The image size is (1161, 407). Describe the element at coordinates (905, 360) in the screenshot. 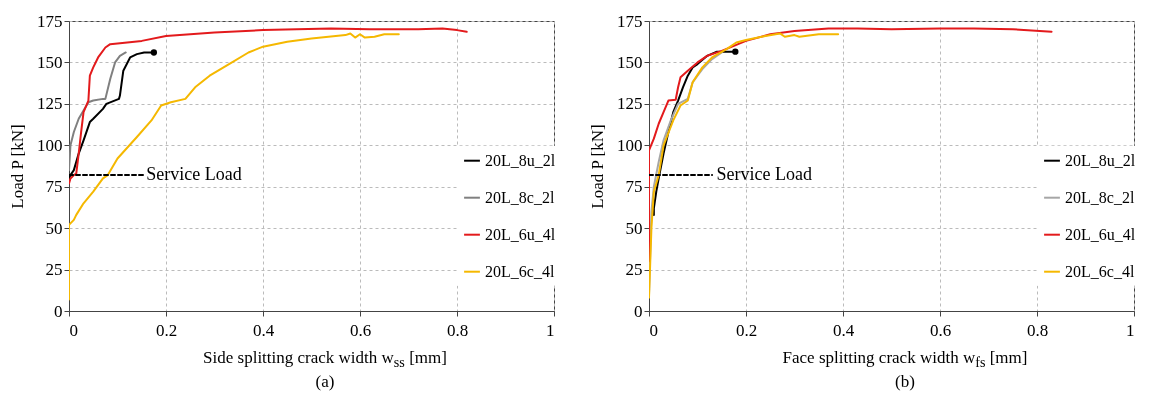

I see `x-axis-title: Face splitting crack width w$_{fs}$ [mm]` at that location.